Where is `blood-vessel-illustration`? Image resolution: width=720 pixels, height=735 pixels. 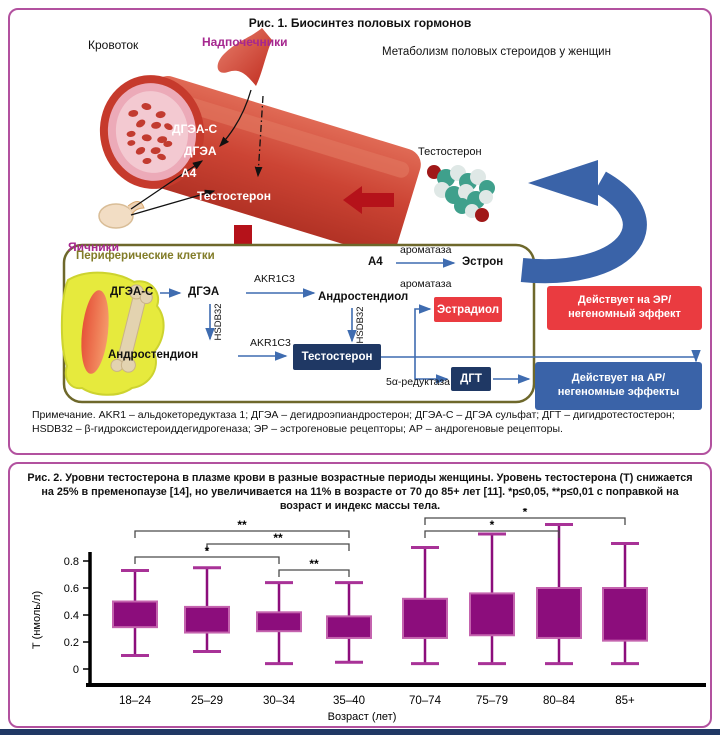 blood-vessel-illustration is located at coordinates (260, 165).